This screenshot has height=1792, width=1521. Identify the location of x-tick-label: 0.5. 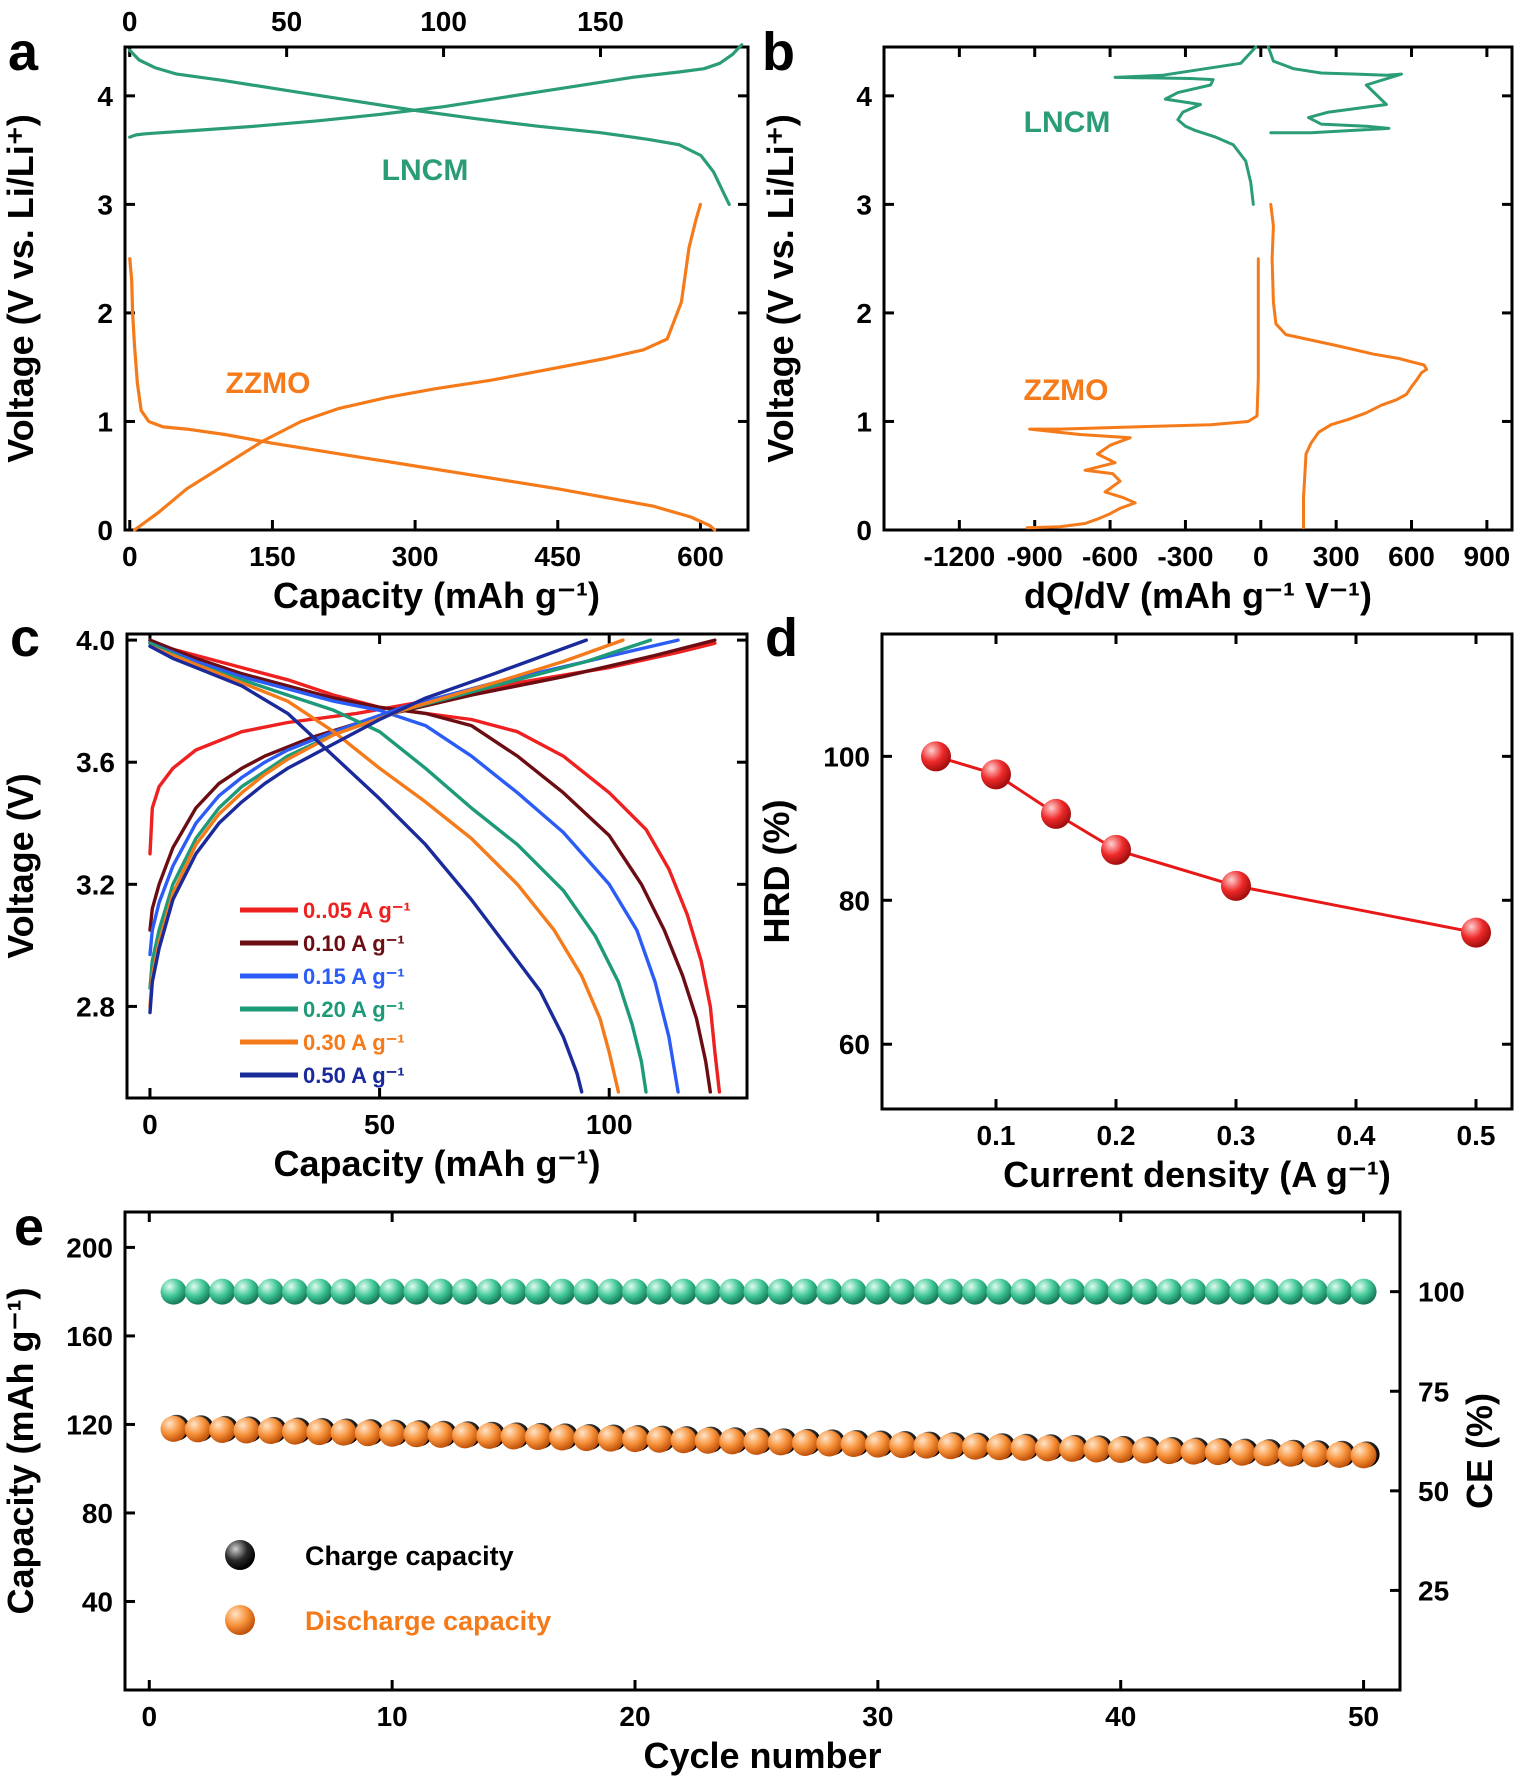
(1476, 1135).